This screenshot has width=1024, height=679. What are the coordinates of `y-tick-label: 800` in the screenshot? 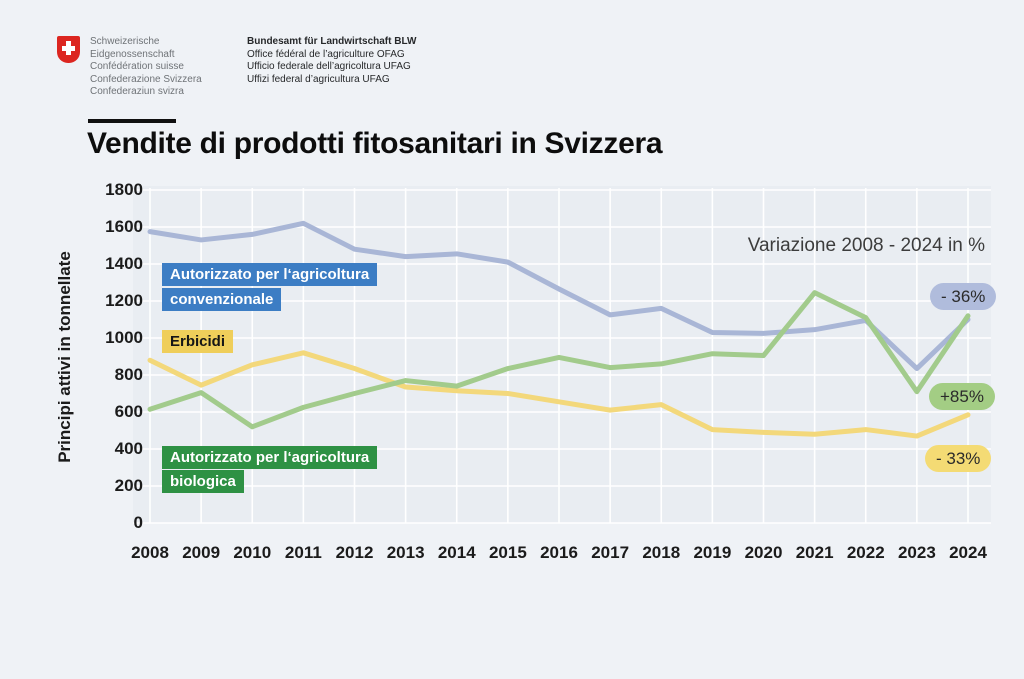 It's located at (128, 374).